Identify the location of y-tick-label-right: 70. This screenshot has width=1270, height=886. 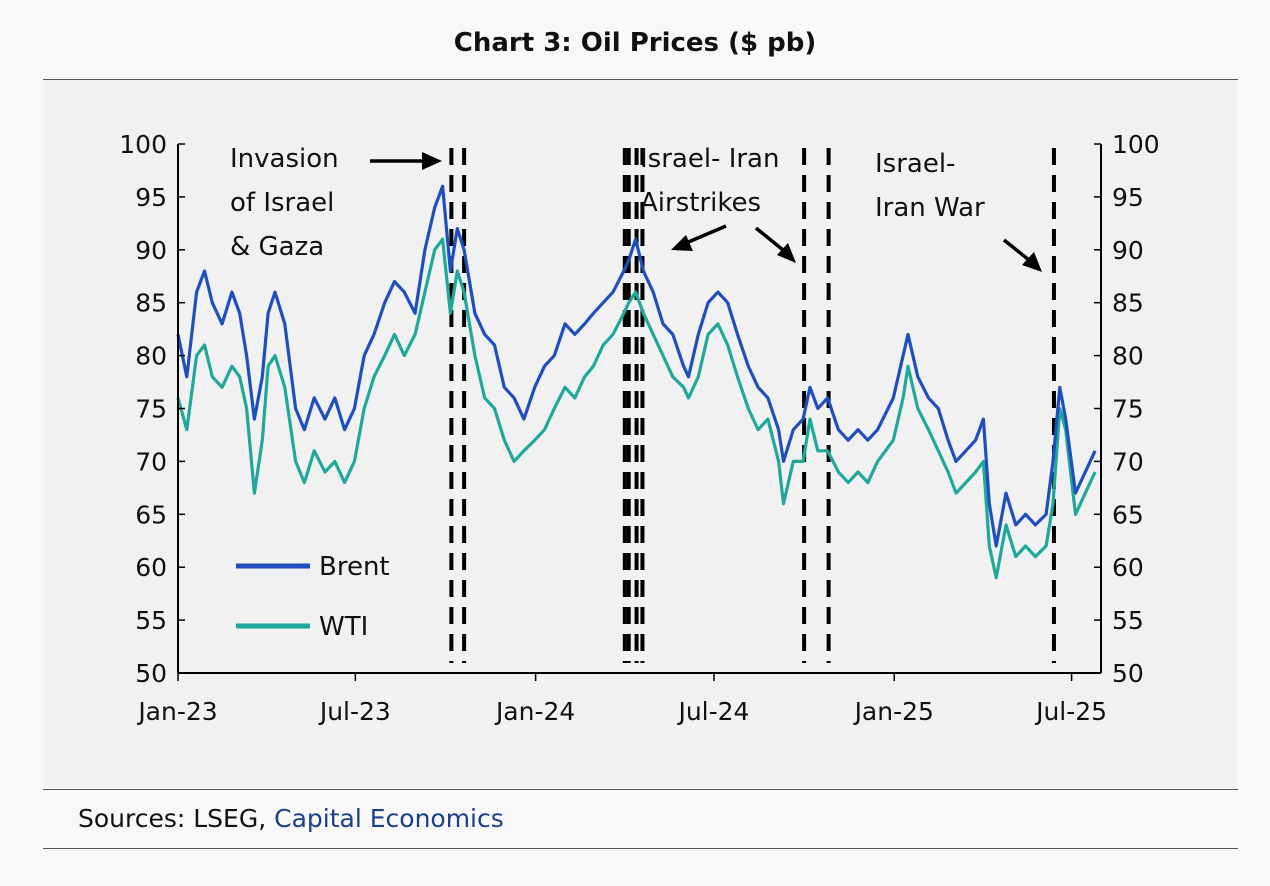
(1128, 461).